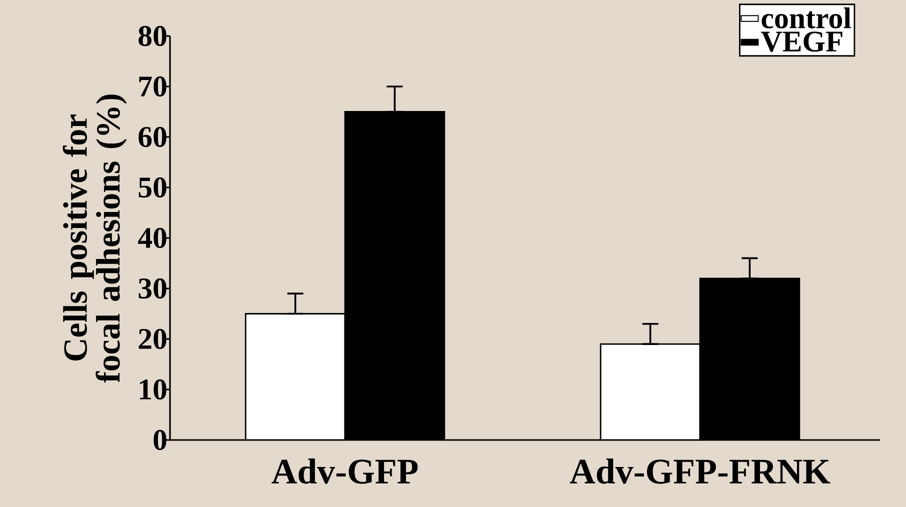 The height and width of the screenshot is (507, 906). I want to click on x-tick-label: Adv-GFP-FRNK, so click(700, 471).